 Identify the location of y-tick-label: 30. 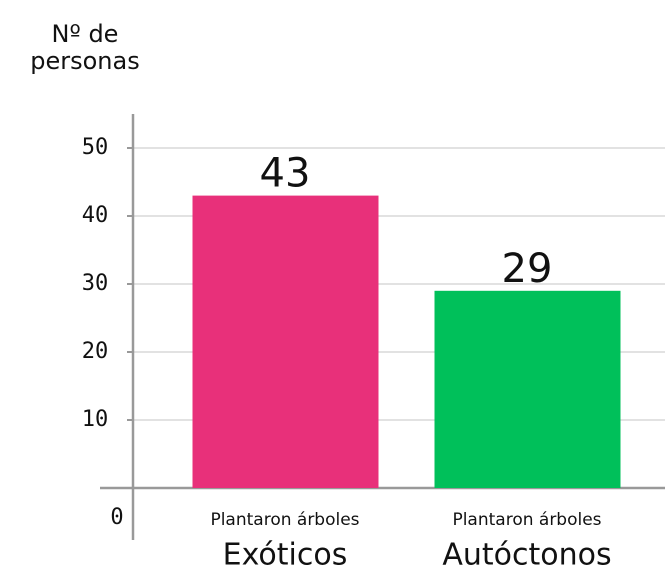
(95, 283).